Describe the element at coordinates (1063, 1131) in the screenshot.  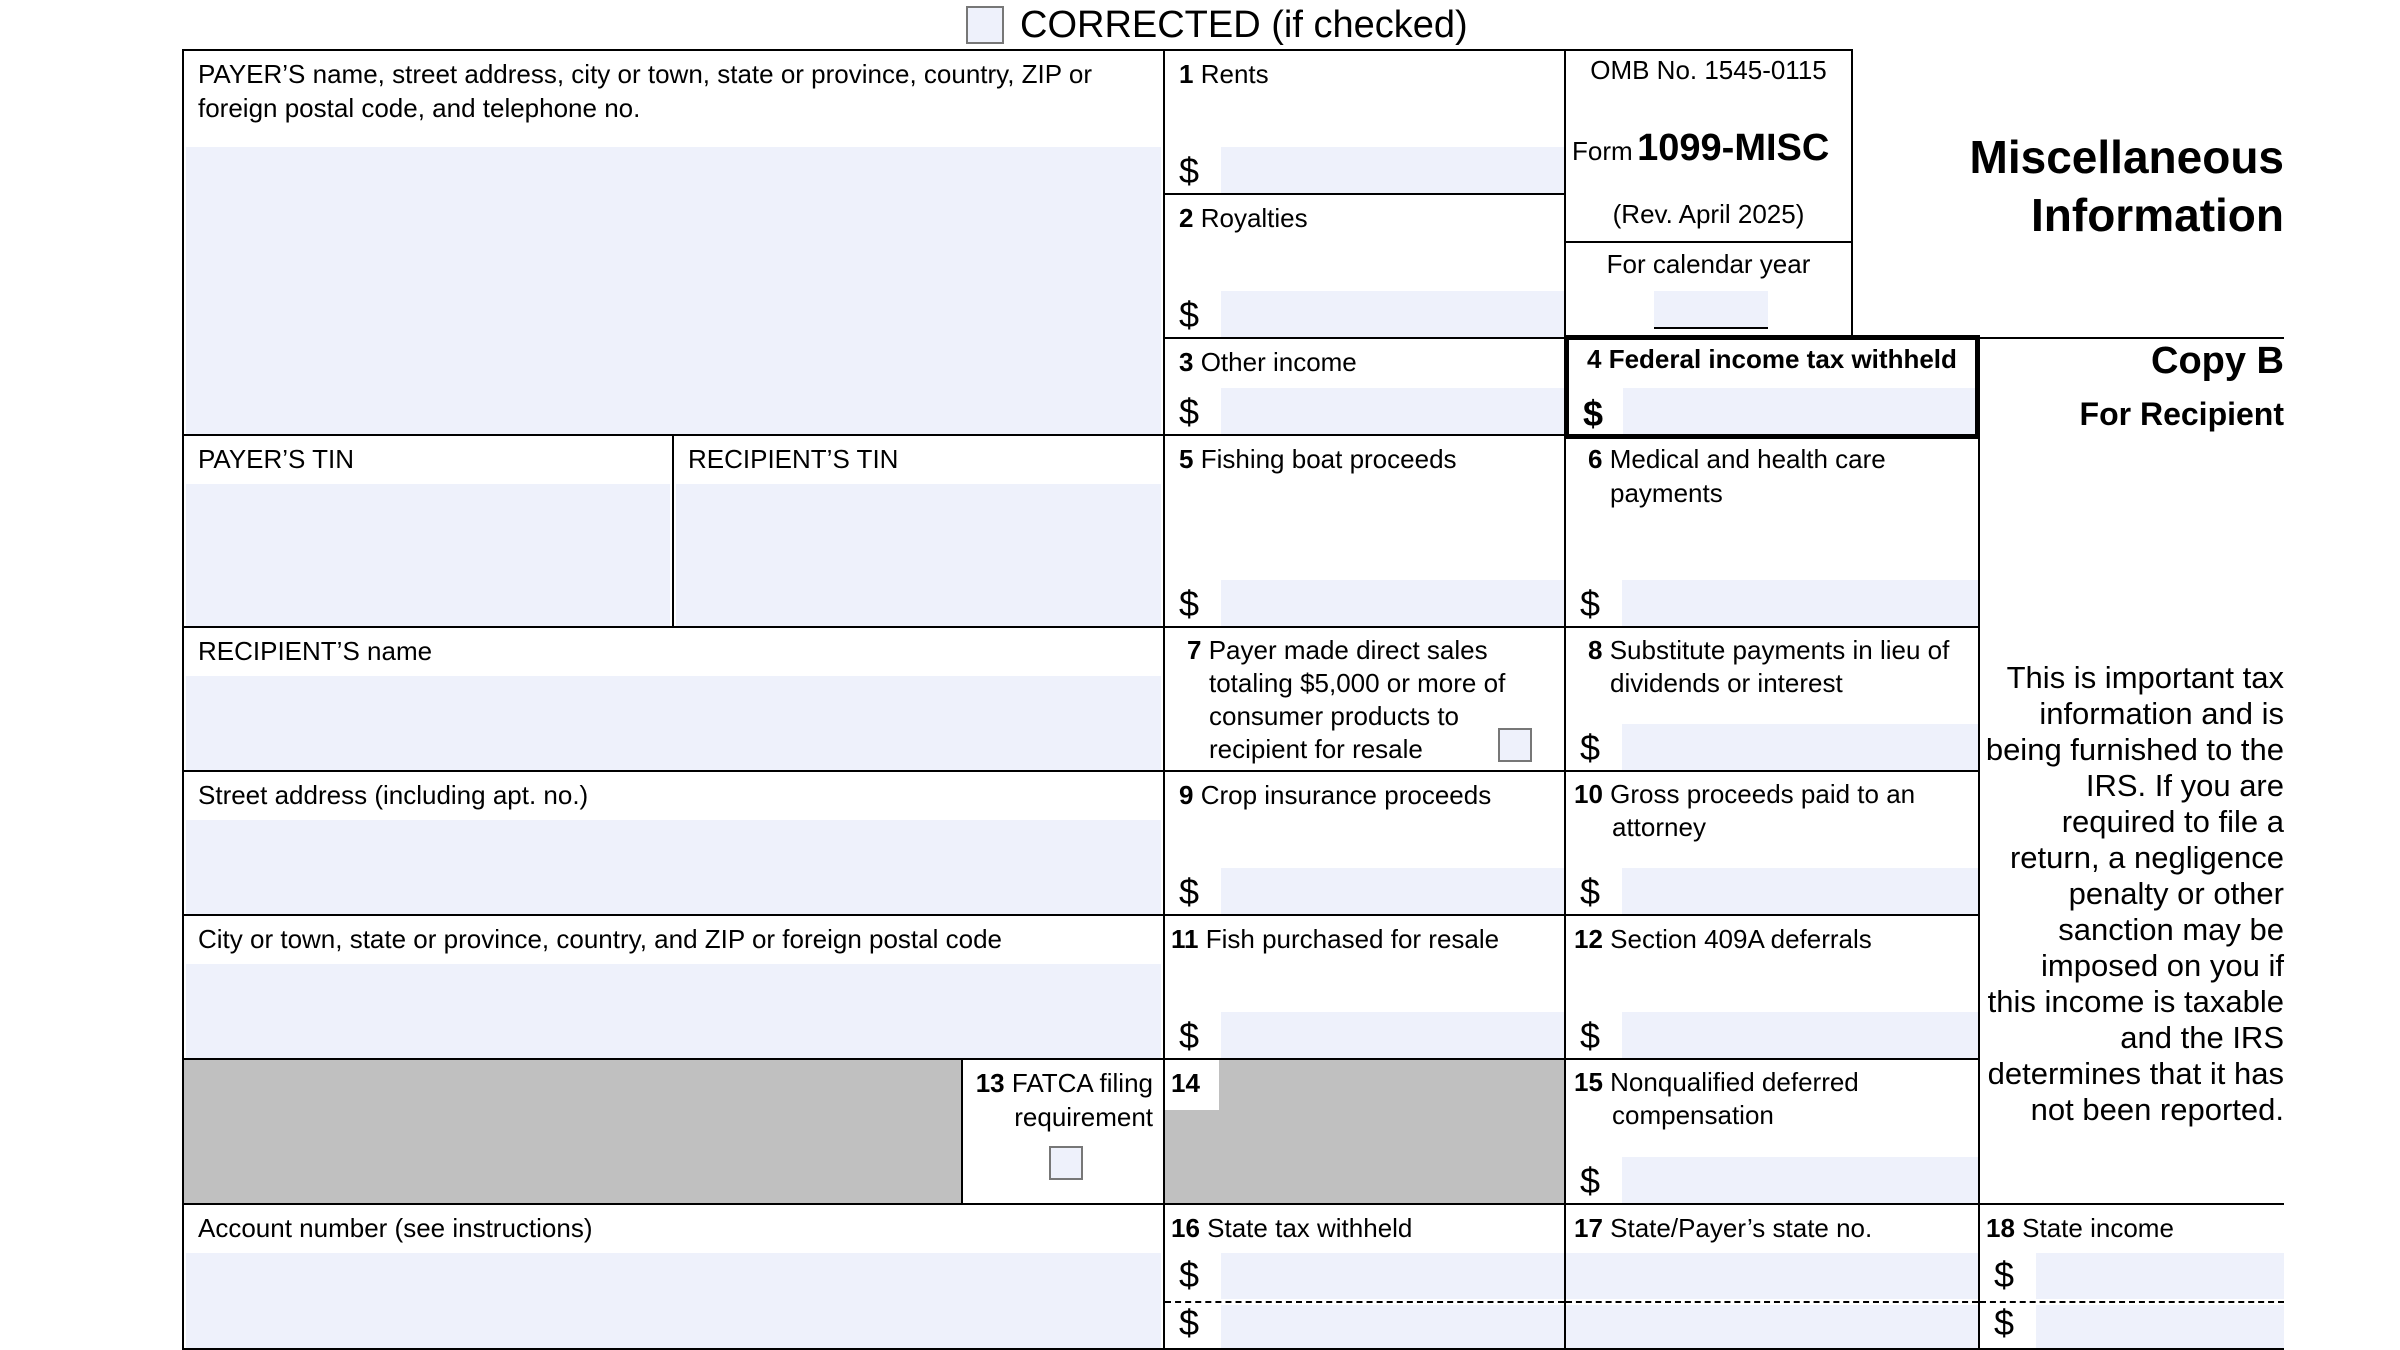
I see `box-13-fatca: 13 FATCA filing requirement` at that location.